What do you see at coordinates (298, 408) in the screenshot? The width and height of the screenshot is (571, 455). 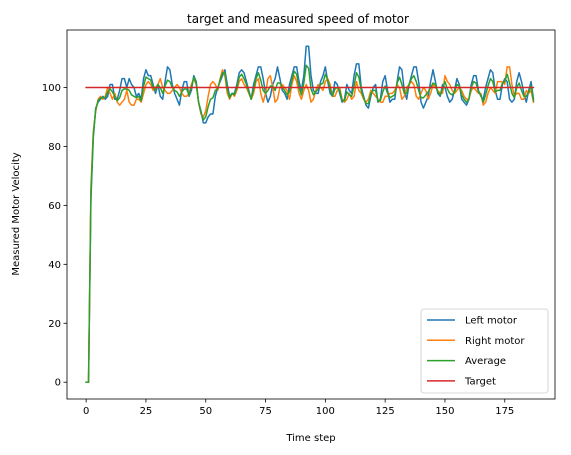 I see `x-axis: 0 25 50 75 100 125 150 175` at bounding box center [298, 408].